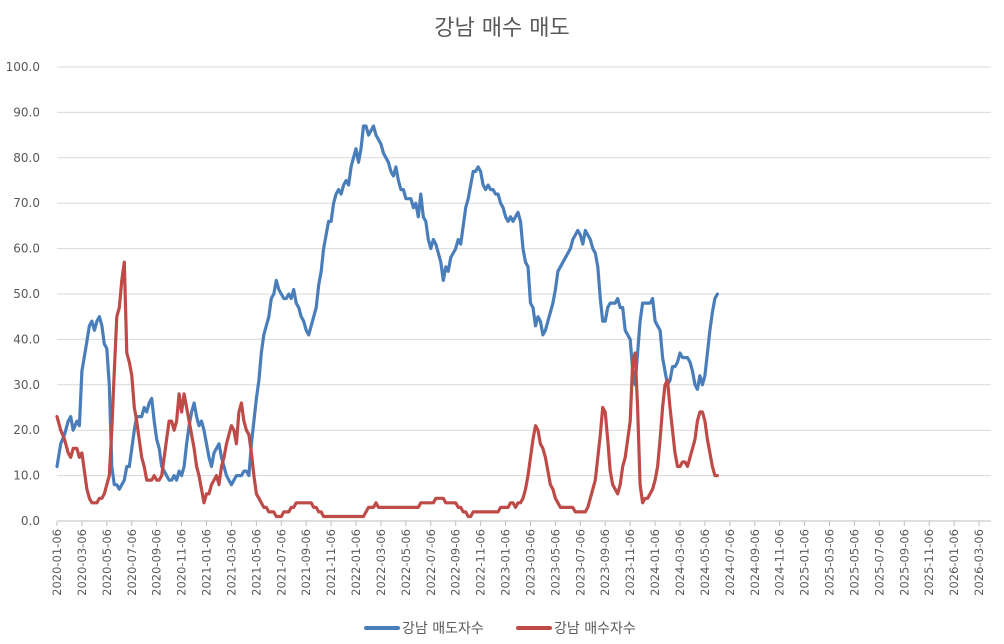  I want to click on x-tick-label: 2022-01-06, so click(356, 562).